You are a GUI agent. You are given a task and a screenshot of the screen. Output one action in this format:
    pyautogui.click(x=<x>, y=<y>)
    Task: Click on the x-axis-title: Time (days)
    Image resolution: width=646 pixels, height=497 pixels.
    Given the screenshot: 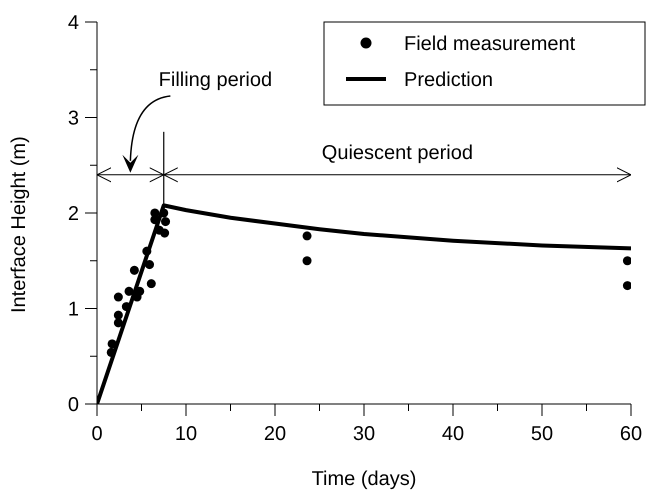 What is the action you would take?
    pyautogui.click(x=364, y=479)
    